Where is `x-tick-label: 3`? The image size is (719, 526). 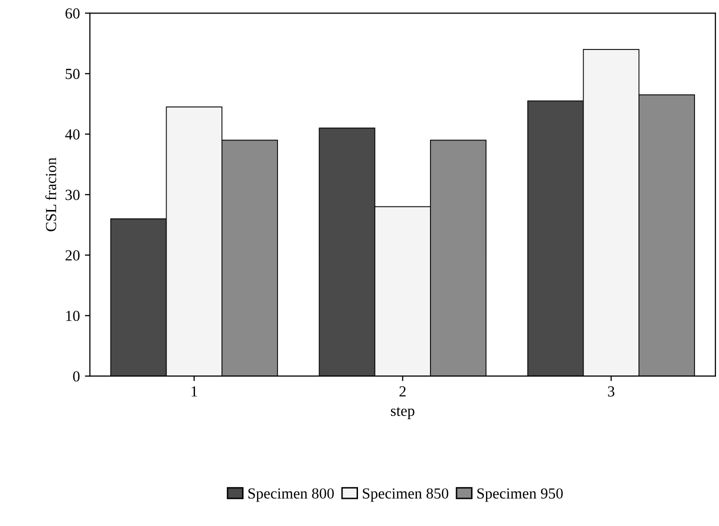 x-tick-label: 3 is located at coordinates (611, 391).